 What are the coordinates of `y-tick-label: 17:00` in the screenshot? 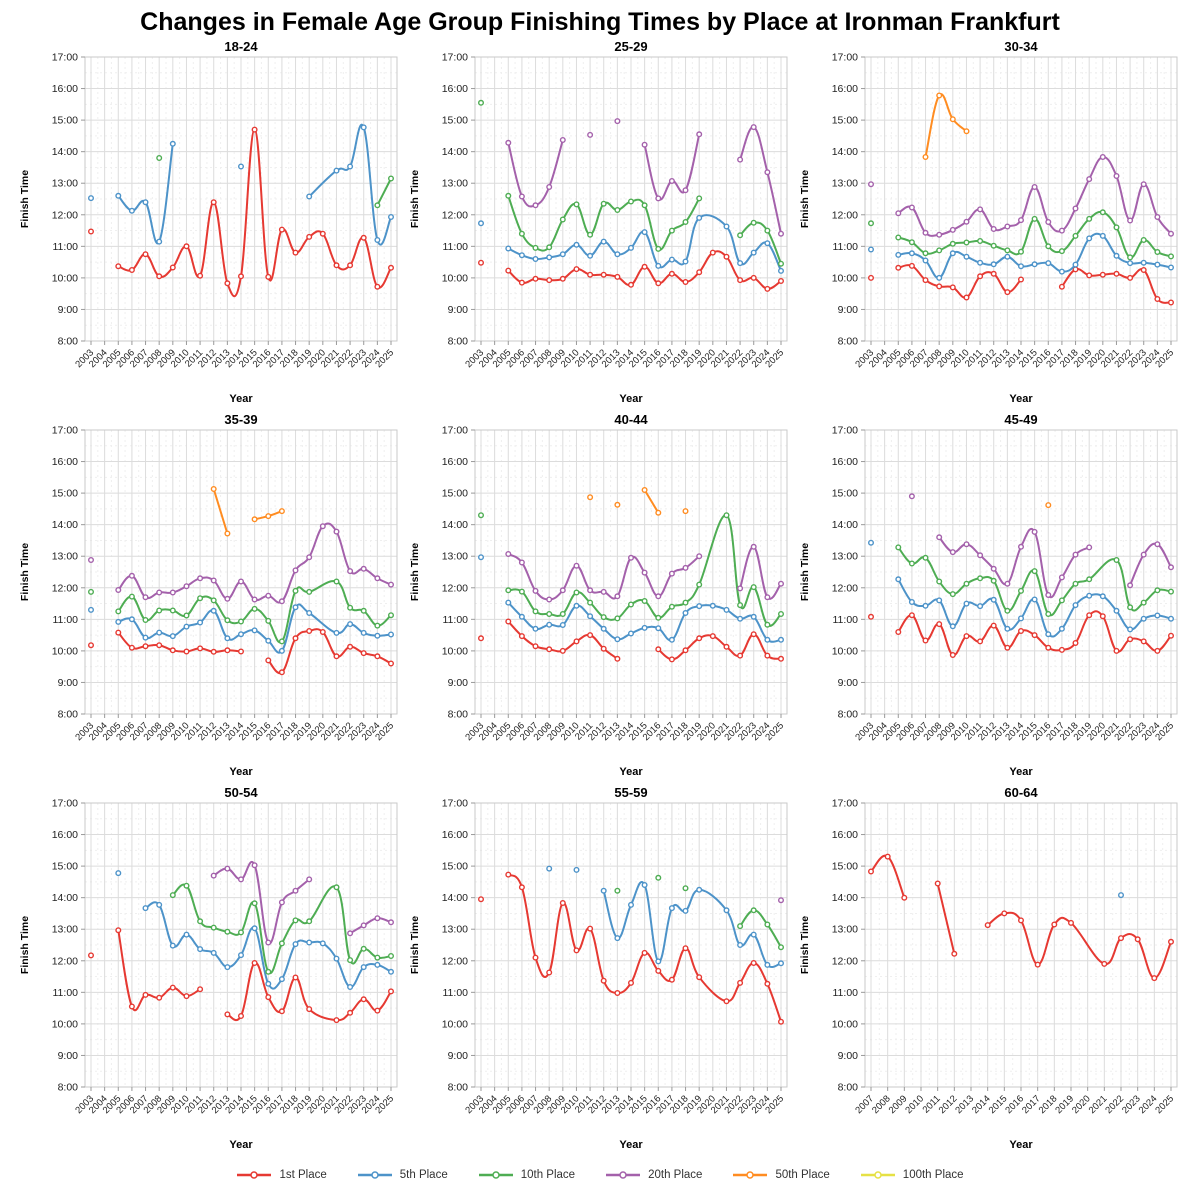 It's located at (845, 431).